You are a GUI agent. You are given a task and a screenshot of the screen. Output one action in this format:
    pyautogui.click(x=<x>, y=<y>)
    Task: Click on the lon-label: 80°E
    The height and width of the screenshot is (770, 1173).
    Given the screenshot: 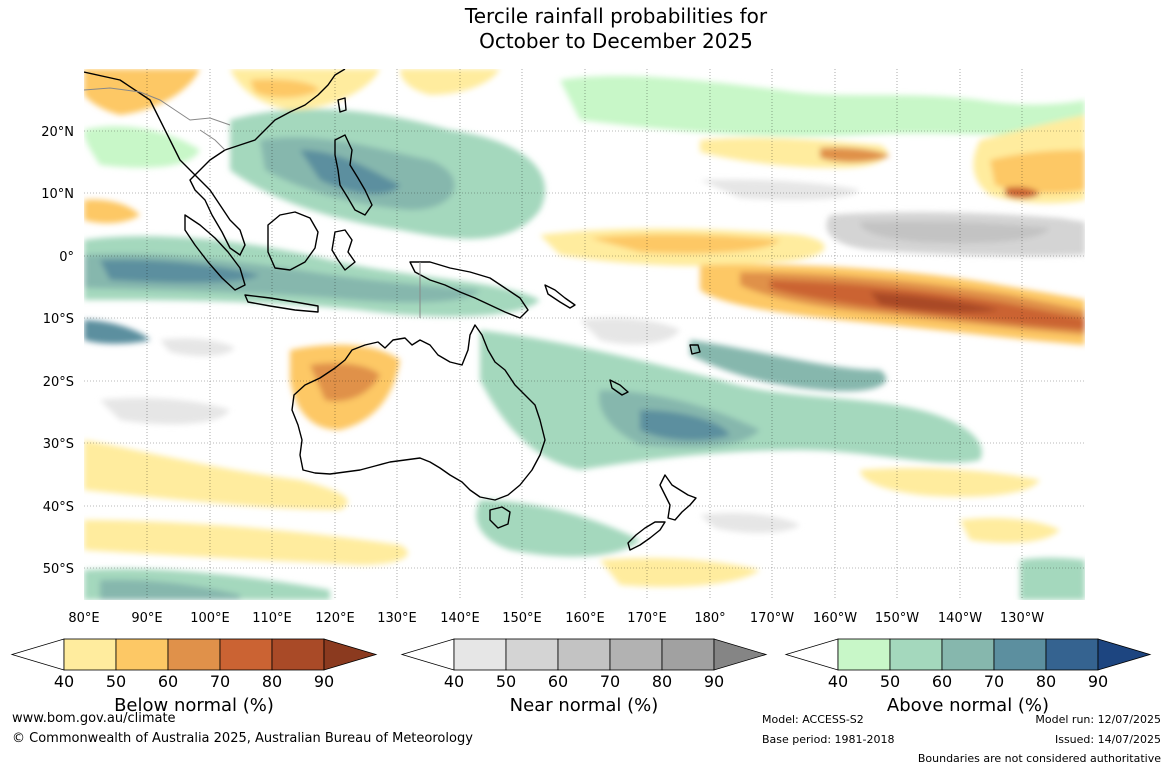 What is the action you would take?
    pyautogui.click(x=83, y=618)
    